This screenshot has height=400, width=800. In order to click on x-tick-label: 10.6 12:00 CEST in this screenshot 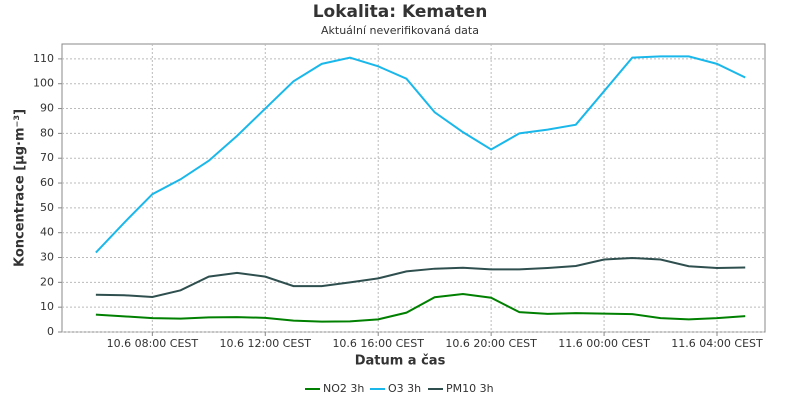, I will do `click(266, 343)`.